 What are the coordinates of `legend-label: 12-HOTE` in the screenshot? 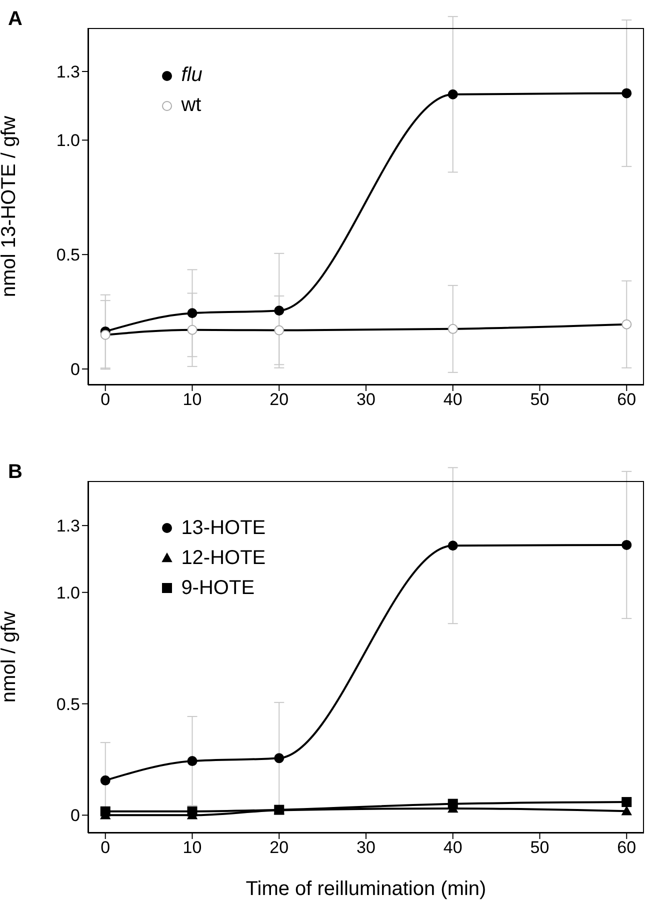 It's located at (223, 558).